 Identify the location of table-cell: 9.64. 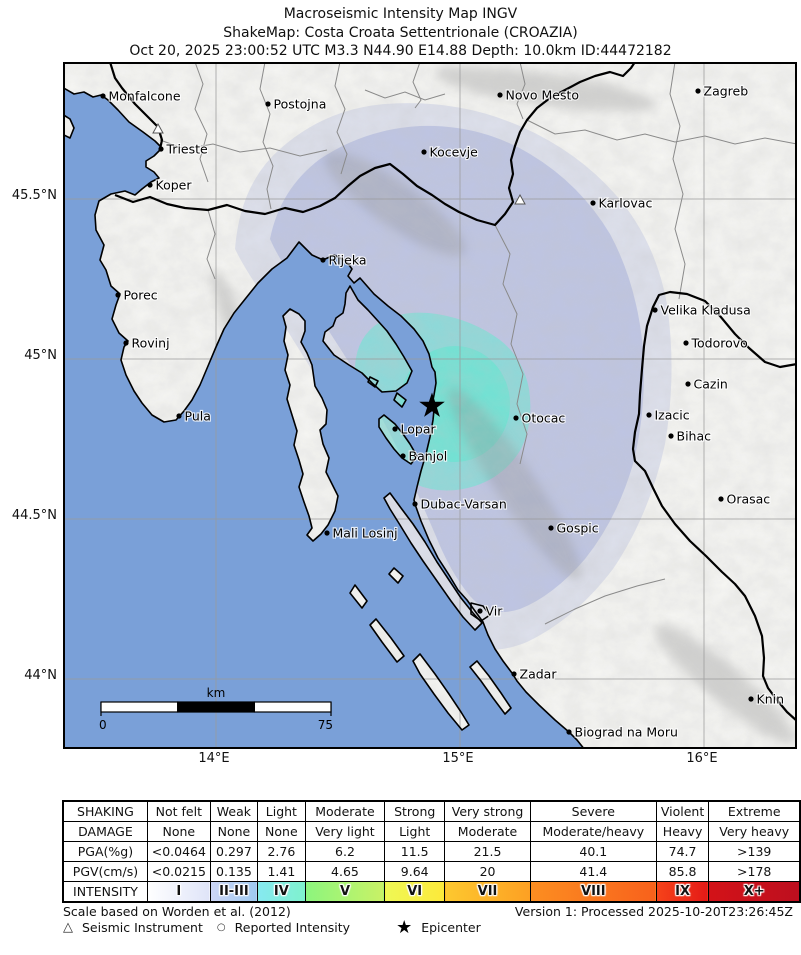
(415, 871).